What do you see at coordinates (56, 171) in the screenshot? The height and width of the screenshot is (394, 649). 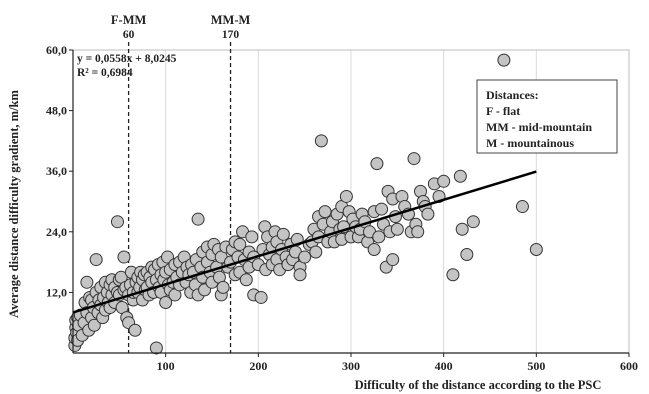 I see `y-tick-label-36: 36,0` at bounding box center [56, 171].